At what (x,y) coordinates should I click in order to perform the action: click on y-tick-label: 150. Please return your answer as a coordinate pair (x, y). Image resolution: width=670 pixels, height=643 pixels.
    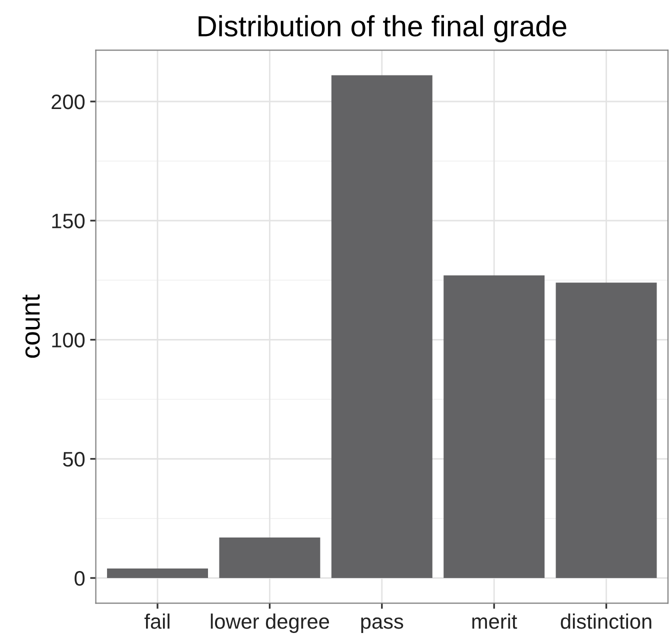
    Looking at the image, I should click on (68, 221).